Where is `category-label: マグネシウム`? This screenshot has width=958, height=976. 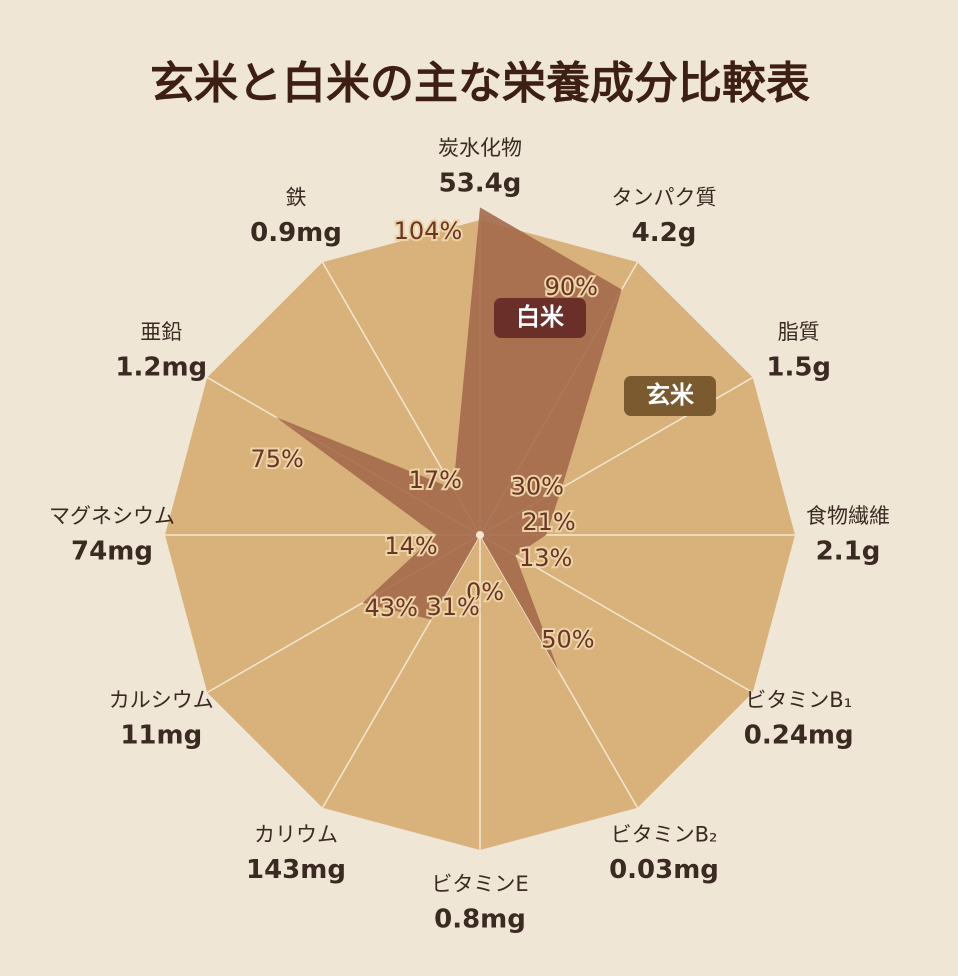
category-label: マグネシウム is located at coordinates (112, 516).